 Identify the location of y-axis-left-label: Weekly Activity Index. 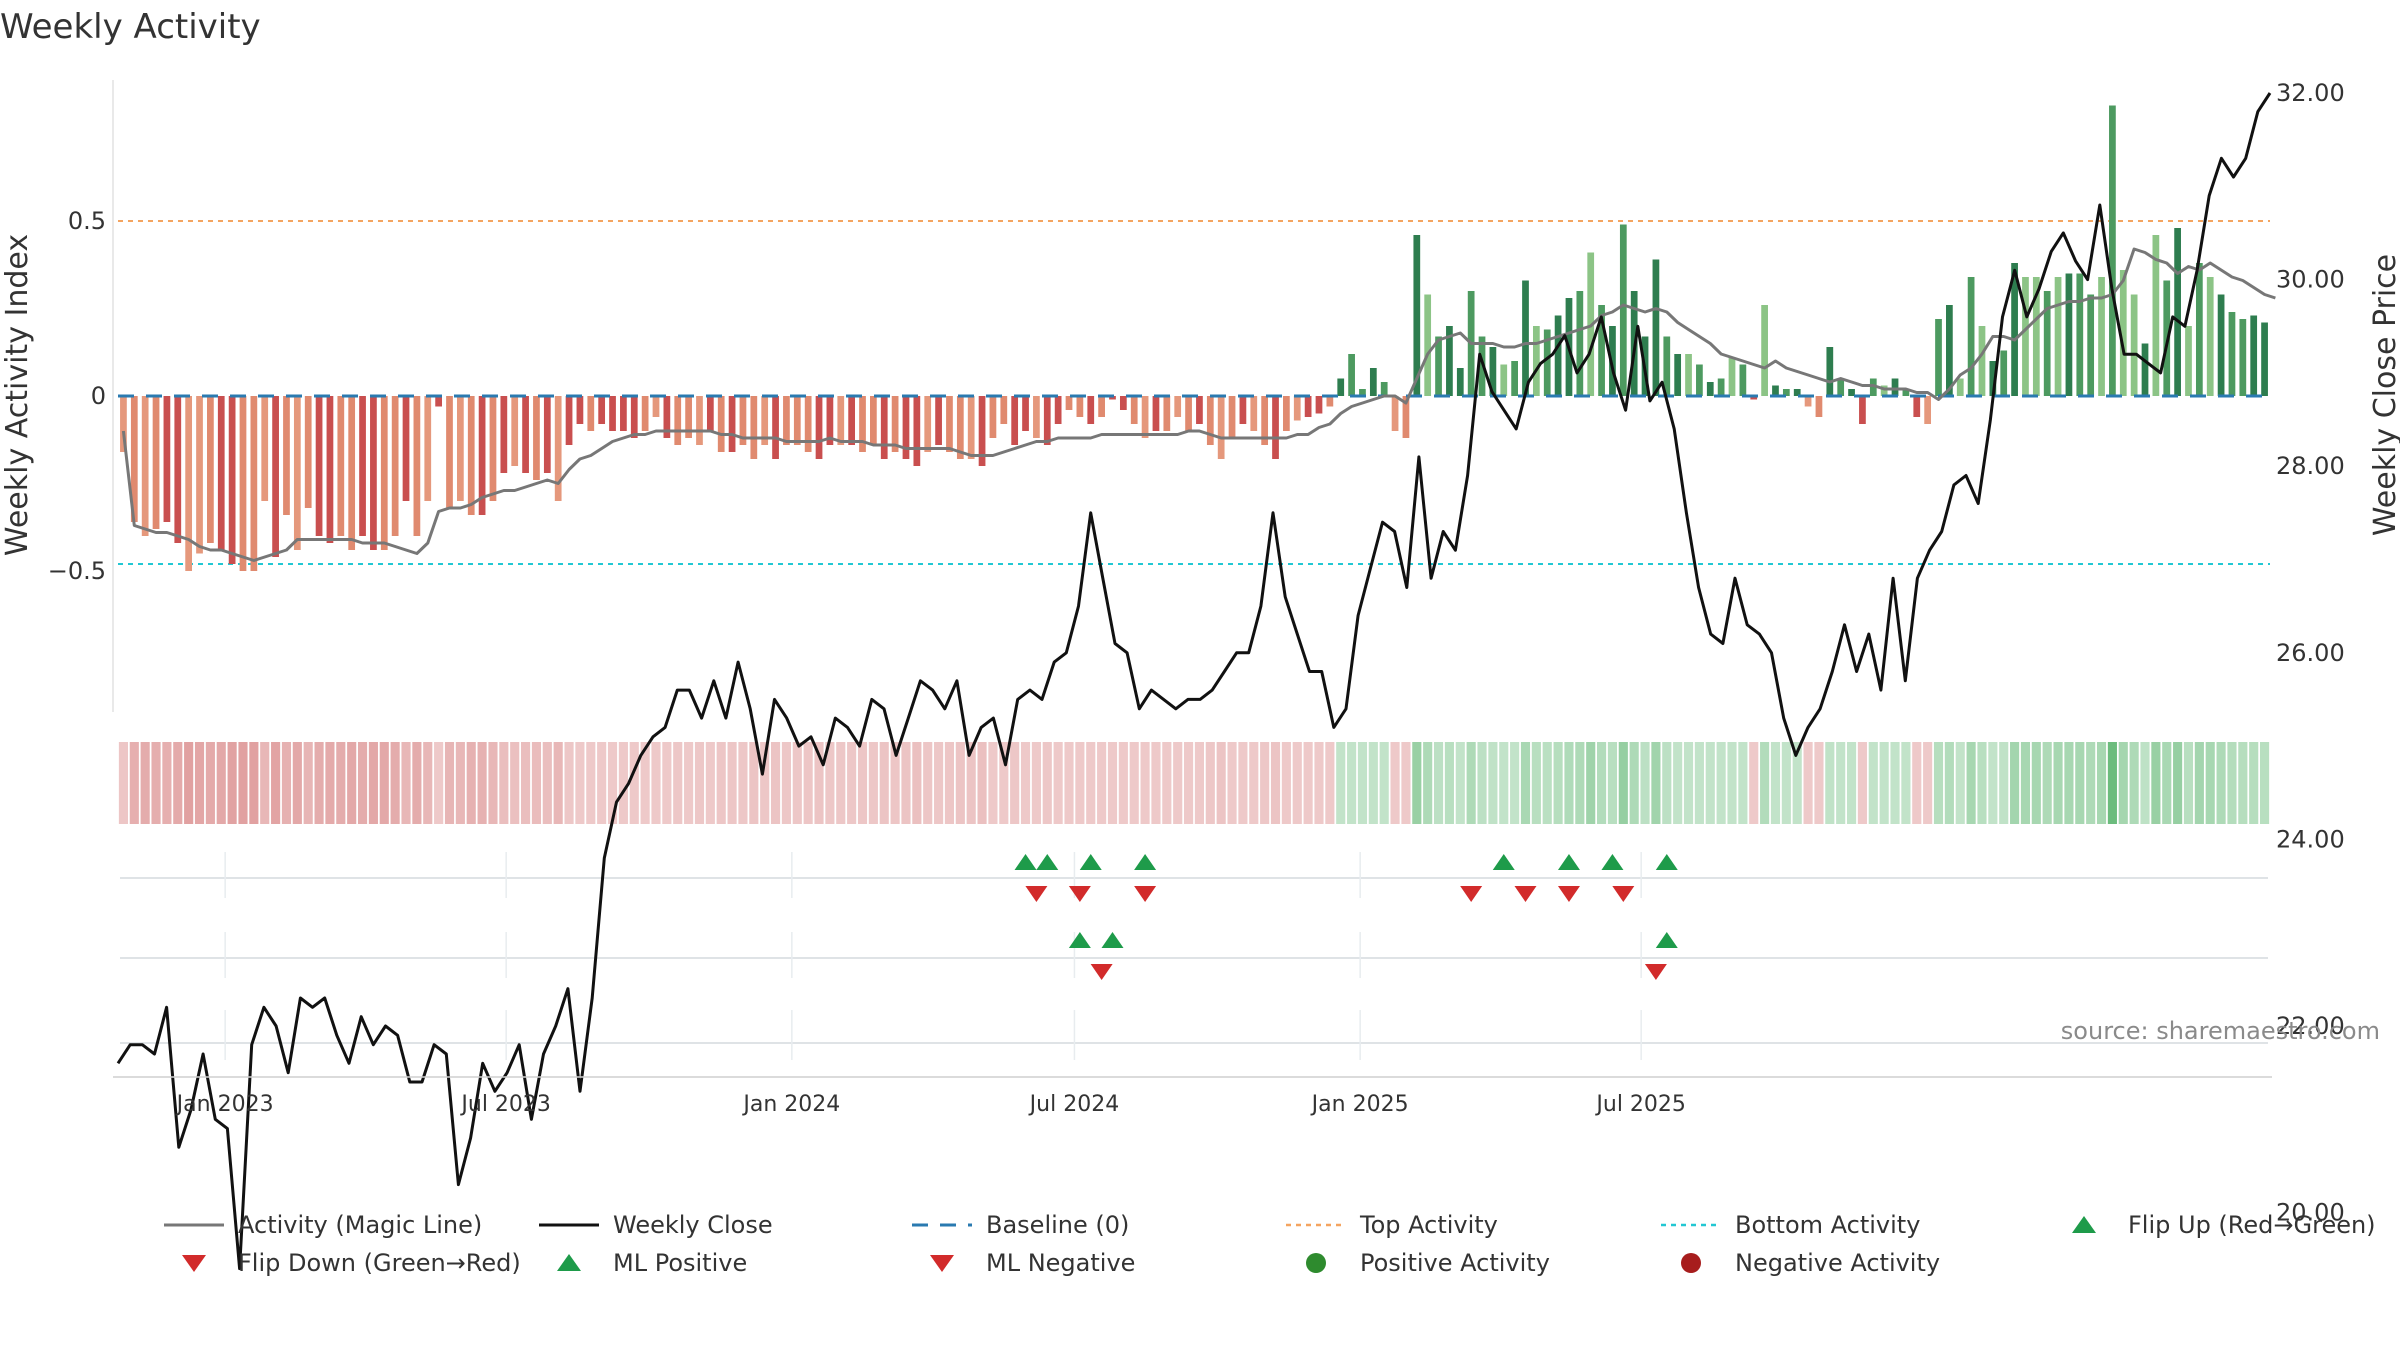
(17, 395).